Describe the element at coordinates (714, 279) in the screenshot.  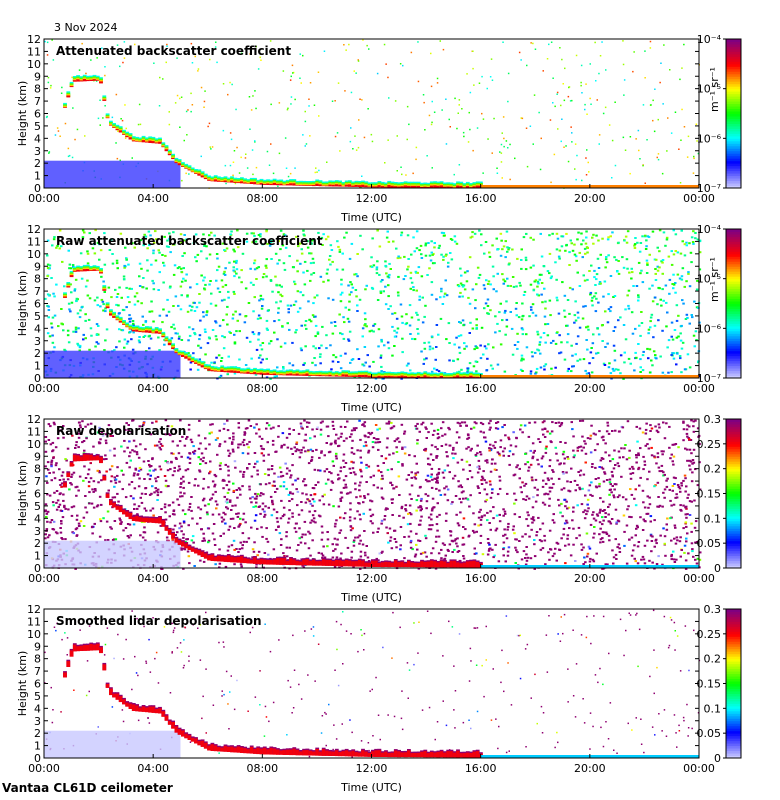
I see `colorbar-units: m⁻¹ sr⁻¹` at that location.